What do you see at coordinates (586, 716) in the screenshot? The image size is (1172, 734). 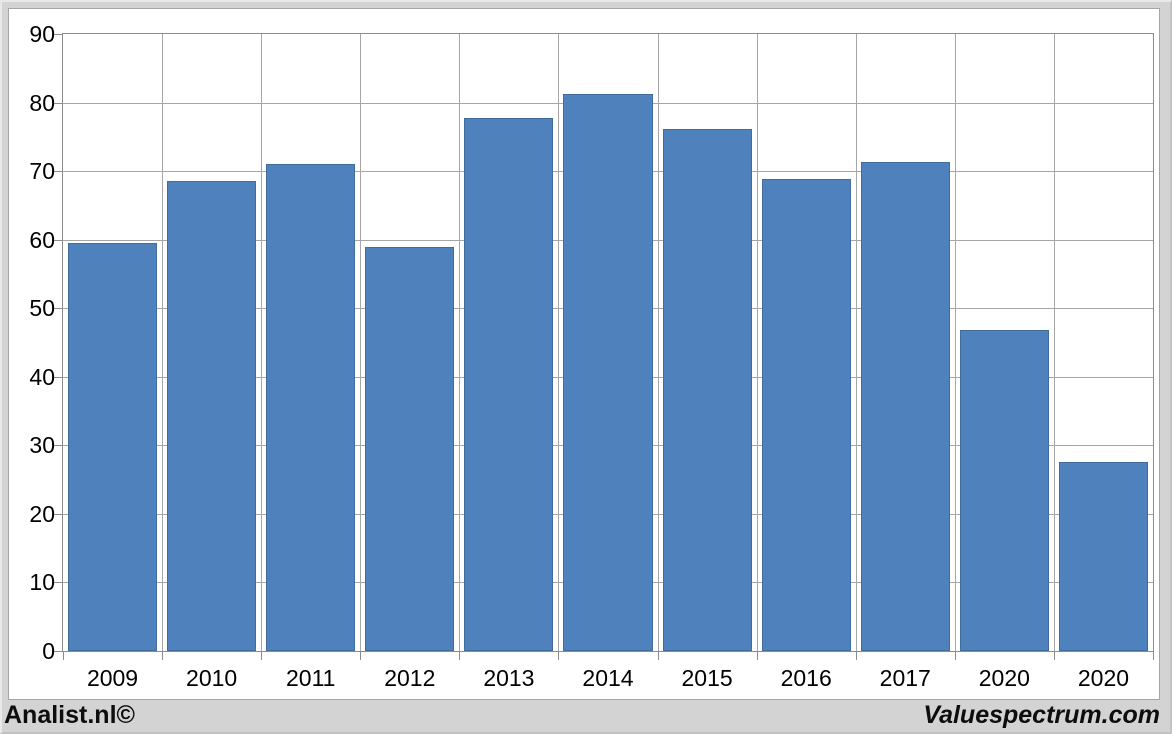 I see `footer-bar: Analist.nl© Valuespectrum.com` at bounding box center [586, 716].